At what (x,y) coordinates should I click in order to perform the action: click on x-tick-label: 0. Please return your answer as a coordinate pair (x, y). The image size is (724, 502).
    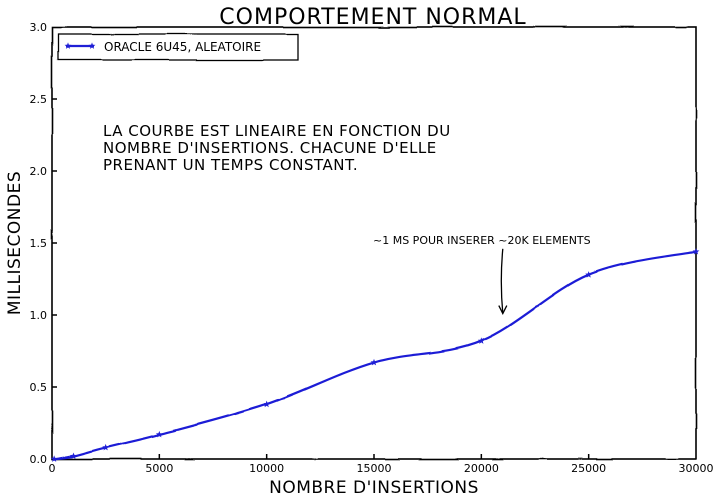
    Looking at the image, I should click on (52, 468).